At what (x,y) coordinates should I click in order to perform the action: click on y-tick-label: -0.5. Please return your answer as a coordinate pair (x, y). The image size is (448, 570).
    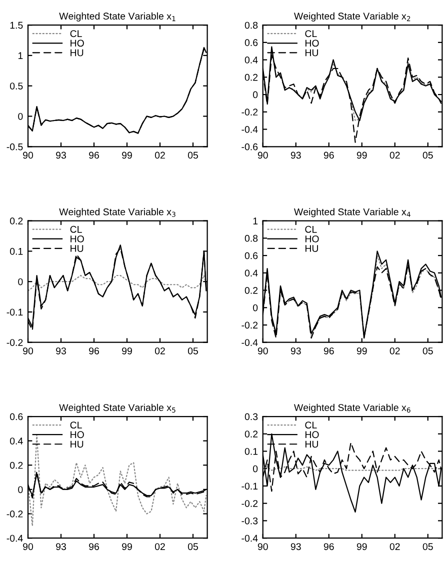
    Looking at the image, I should click on (14, 146).